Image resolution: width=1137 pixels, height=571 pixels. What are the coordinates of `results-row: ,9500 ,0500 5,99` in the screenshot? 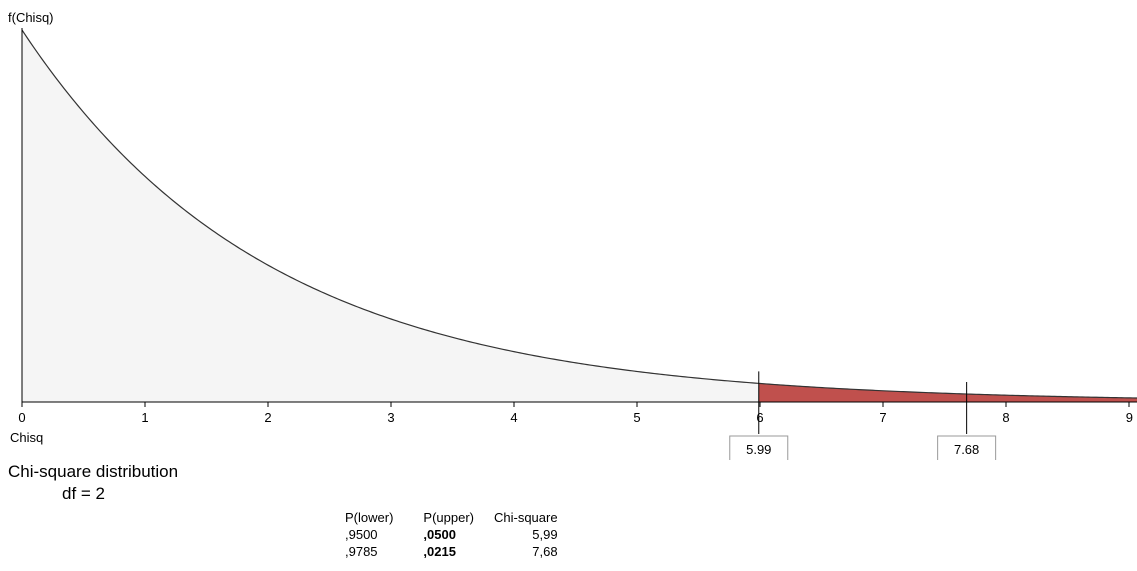 It's located at (451, 535).